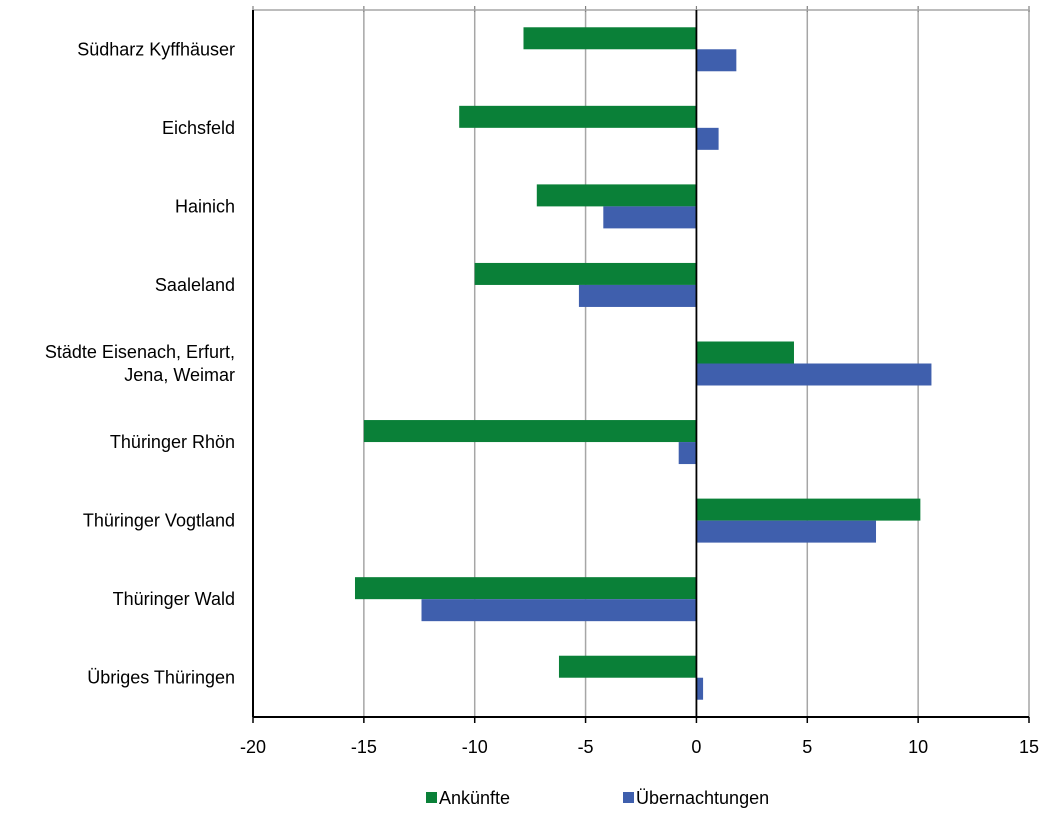 The height and width of the screenshot is (819, 1046). Describe the element at coordinates (475, 747) in the screenshot. I see `x-tick-label: -10` at that location.